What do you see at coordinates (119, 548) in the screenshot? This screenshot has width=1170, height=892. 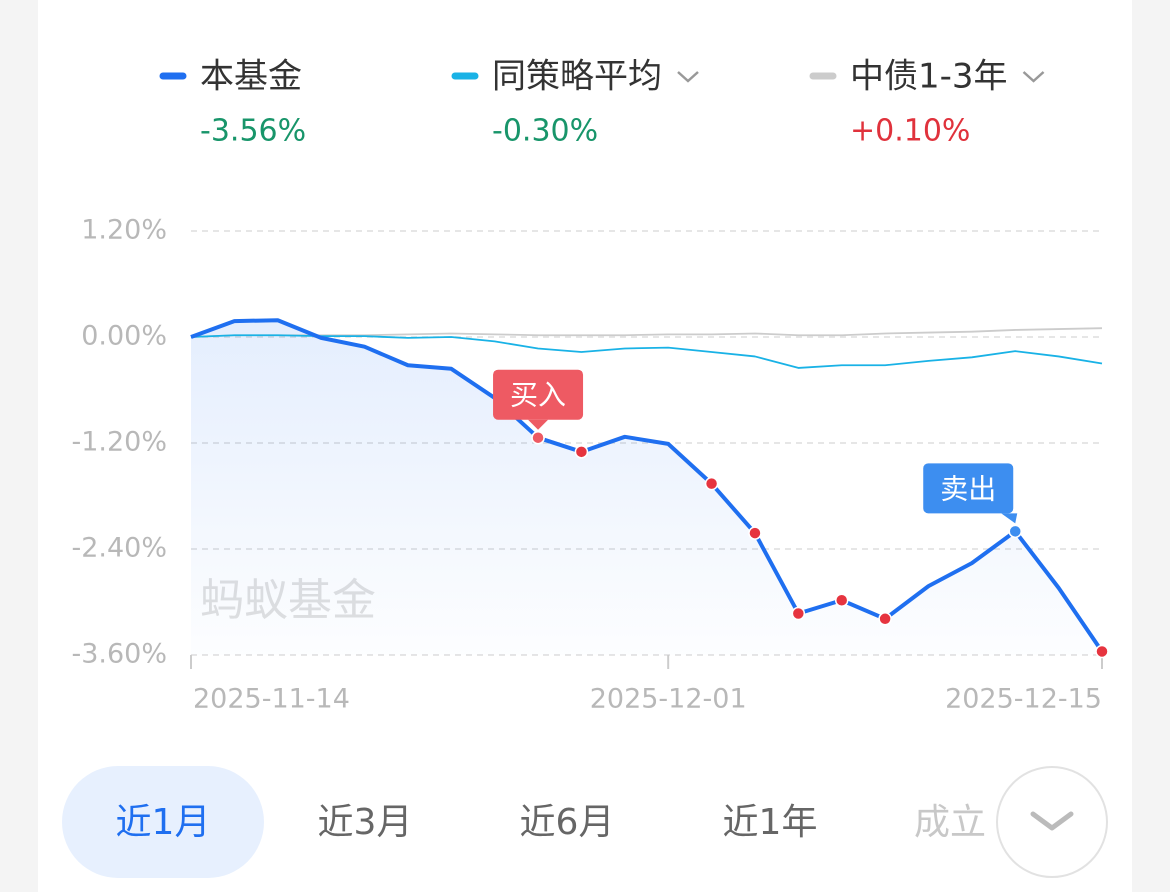 I see `y-tick-label: -2.40%` at bounding box center [119, 548].